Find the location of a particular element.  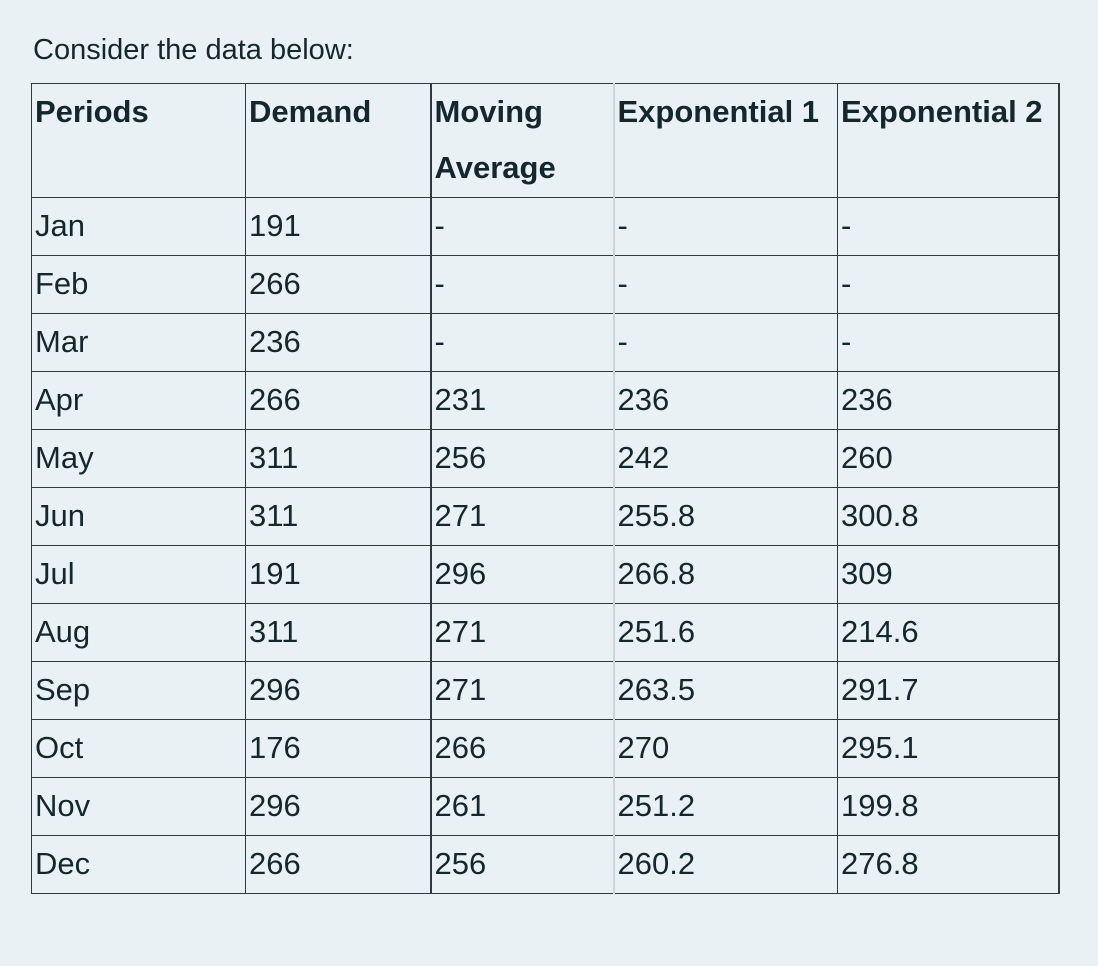

cell-exponential-1: 236 is located at coordinates (725, 400).